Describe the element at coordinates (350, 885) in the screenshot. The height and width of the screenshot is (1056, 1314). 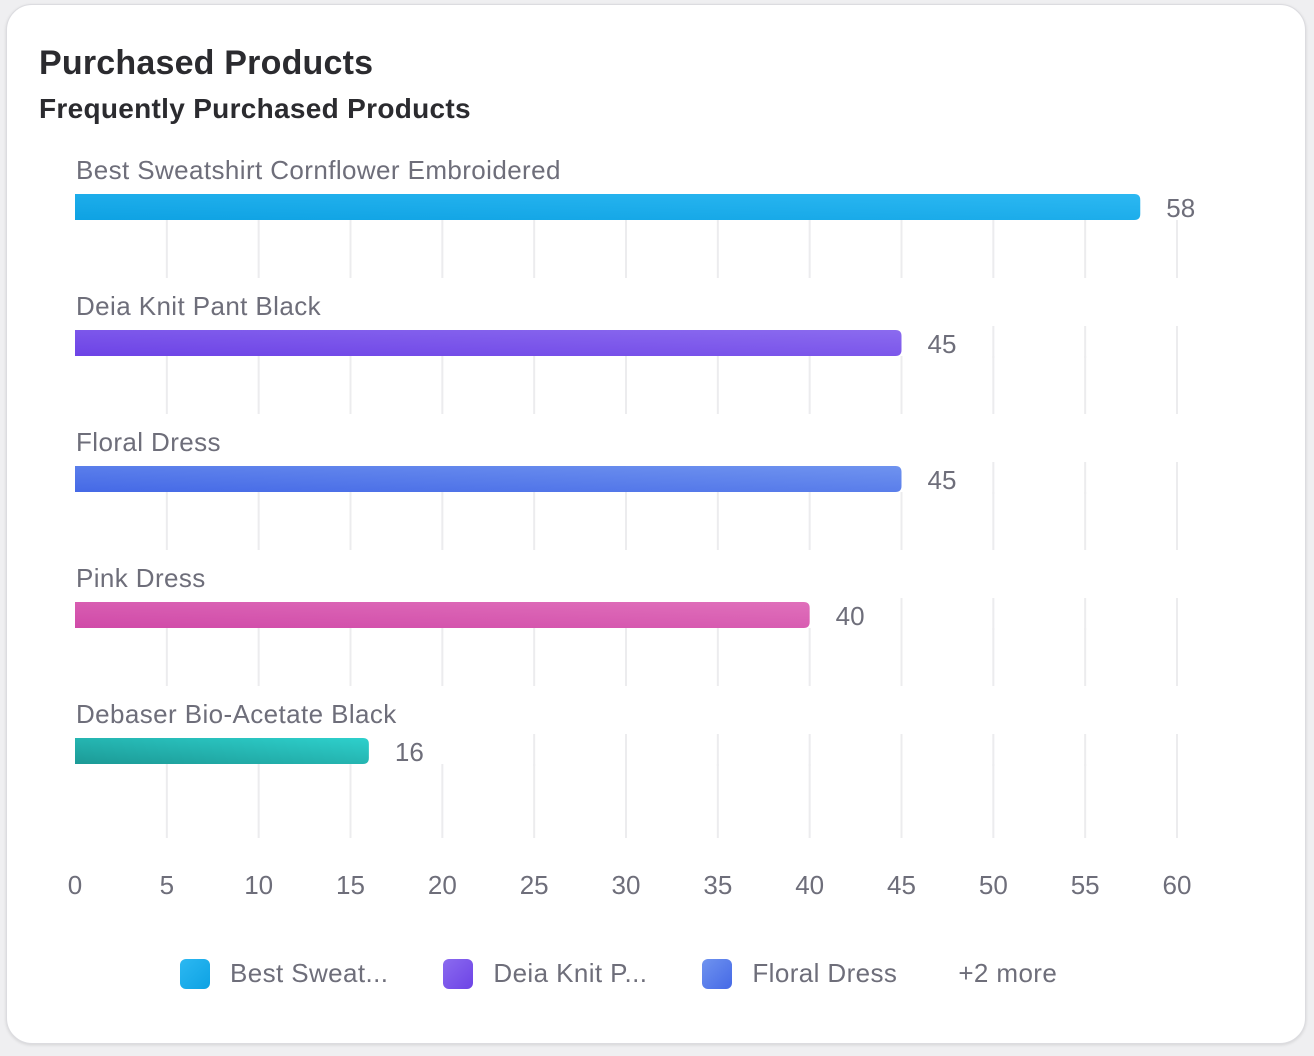
I see `x-tick-label: 15` at that location.